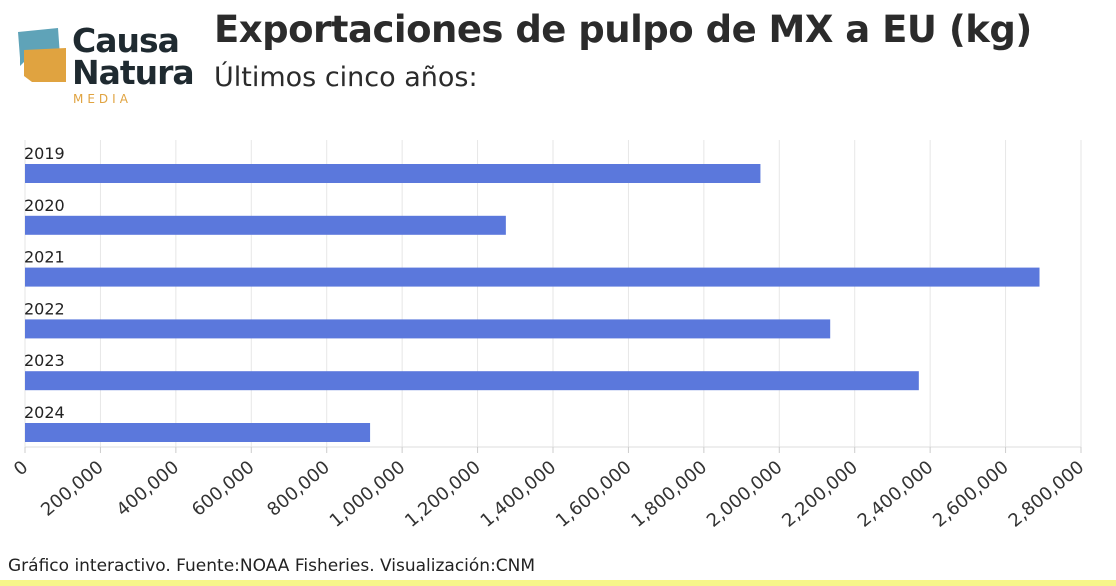 This screenshot has width=1116, height=586. I want to click on x-tick-label: 2,800,000, so click(1047, 494).